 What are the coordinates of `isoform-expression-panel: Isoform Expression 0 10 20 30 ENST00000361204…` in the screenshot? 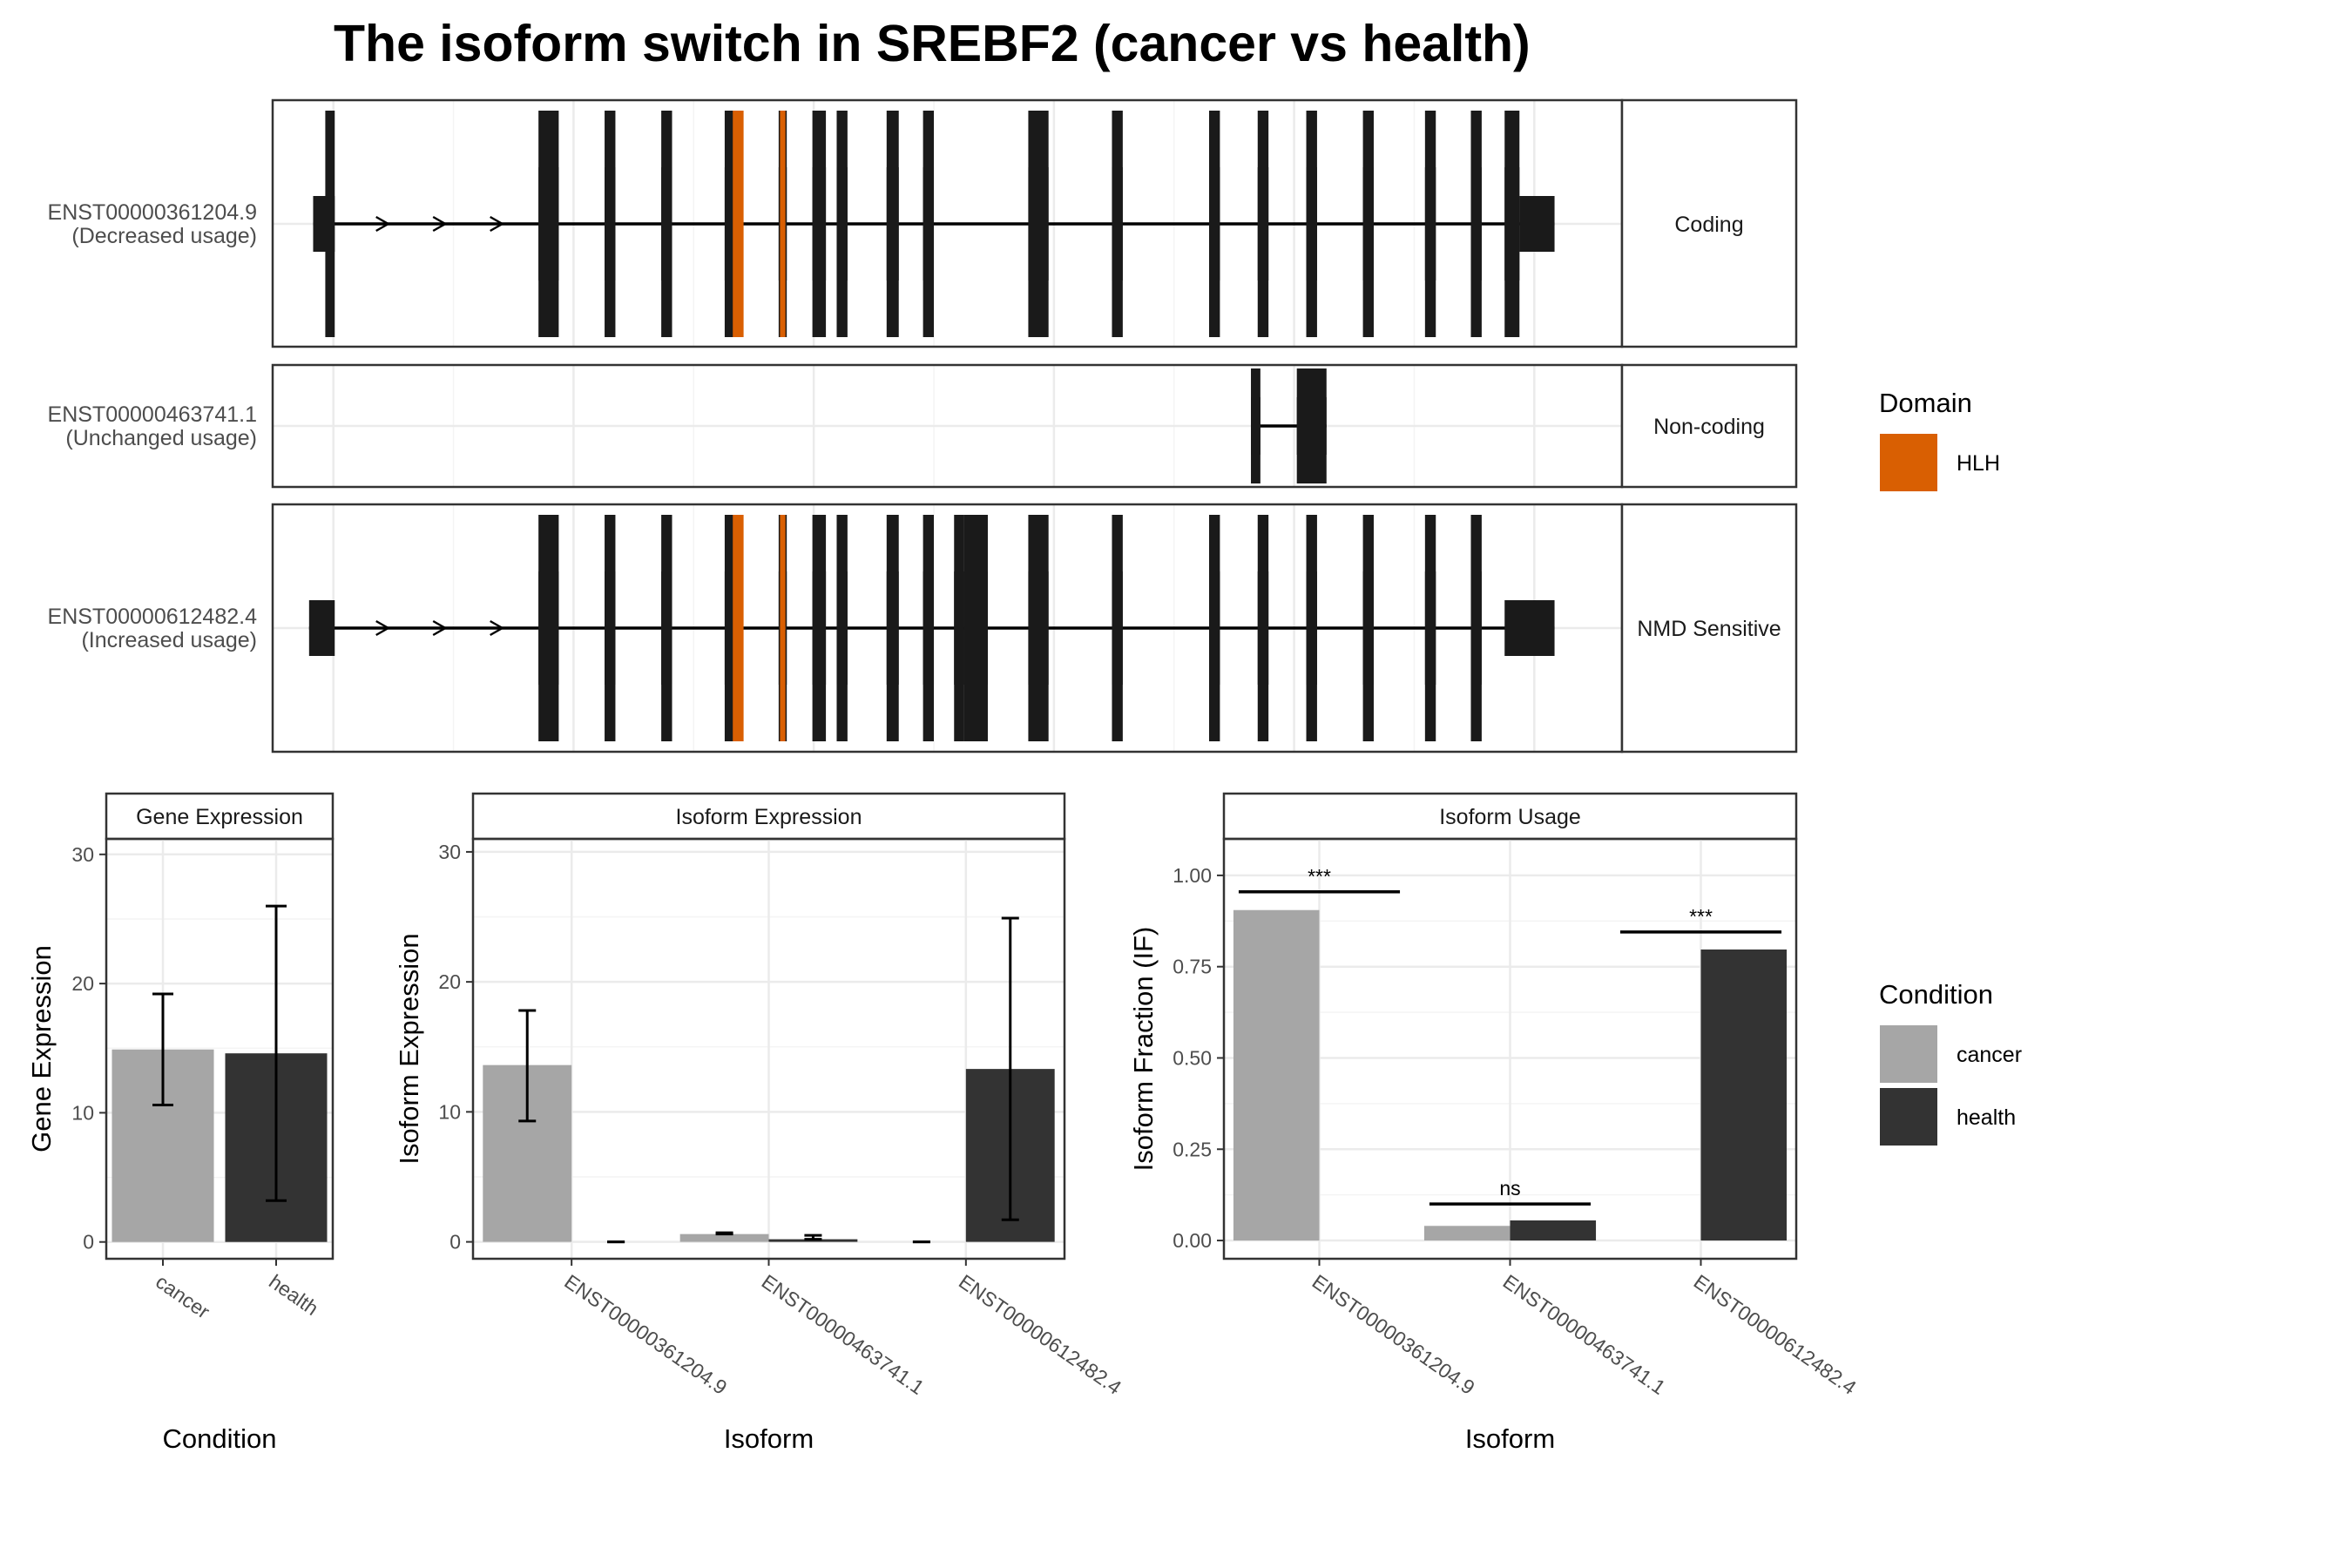 It's located at (759, 1123).